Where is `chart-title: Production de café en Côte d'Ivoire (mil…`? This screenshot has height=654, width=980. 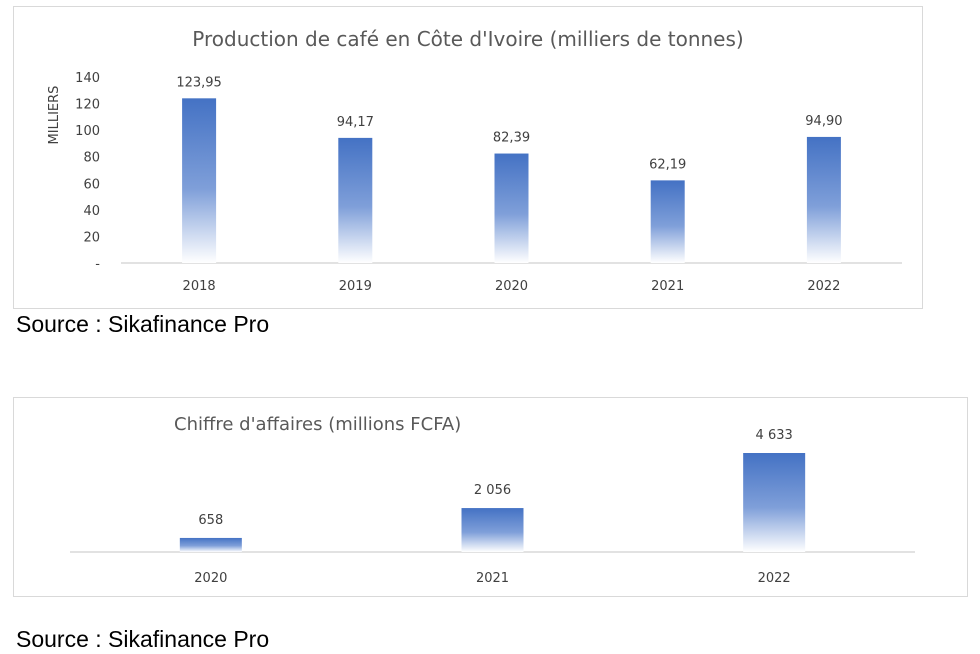 chart-title: Production de café en Côte d'Ivoire (mil… is located at coordinates (467, 39).